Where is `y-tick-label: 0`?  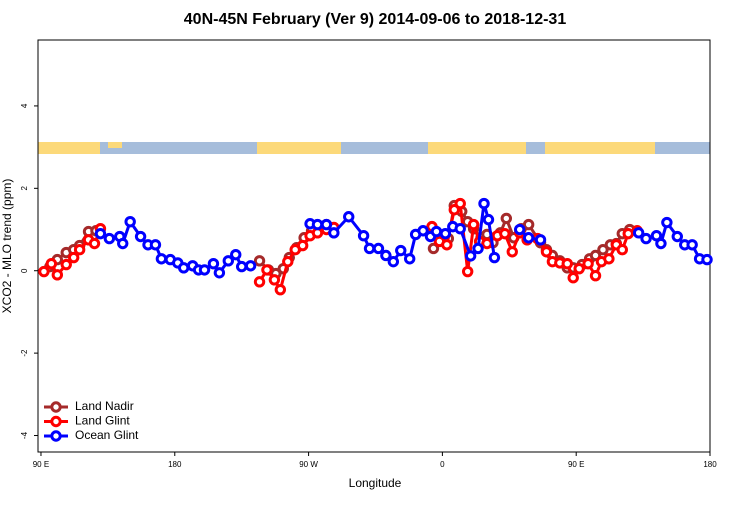 y-tick-label: 0 is located at coordinates (24, 270).